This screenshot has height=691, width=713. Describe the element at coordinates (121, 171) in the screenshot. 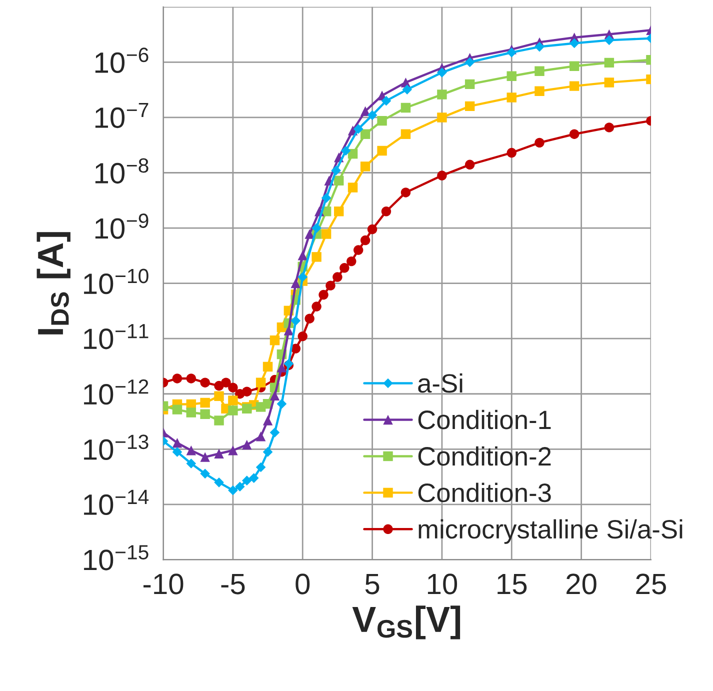

I see `y-tick-label: 10$^{−8}$` at that location.